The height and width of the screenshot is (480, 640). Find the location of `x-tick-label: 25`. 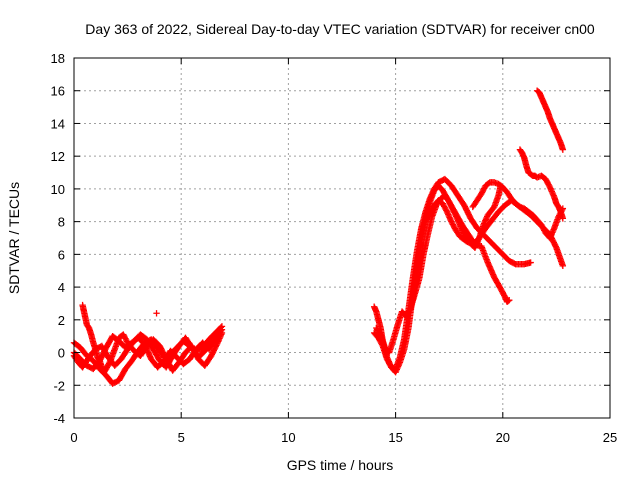

x-tick-label: 25 is located at coordinates (610, 437).